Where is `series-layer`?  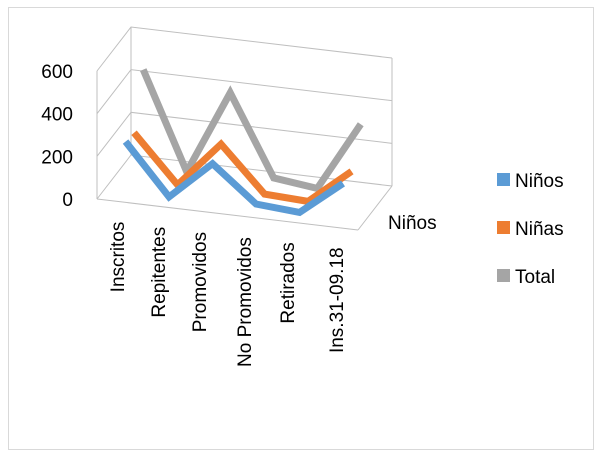 series-layer is located at coordinates (243, 142).